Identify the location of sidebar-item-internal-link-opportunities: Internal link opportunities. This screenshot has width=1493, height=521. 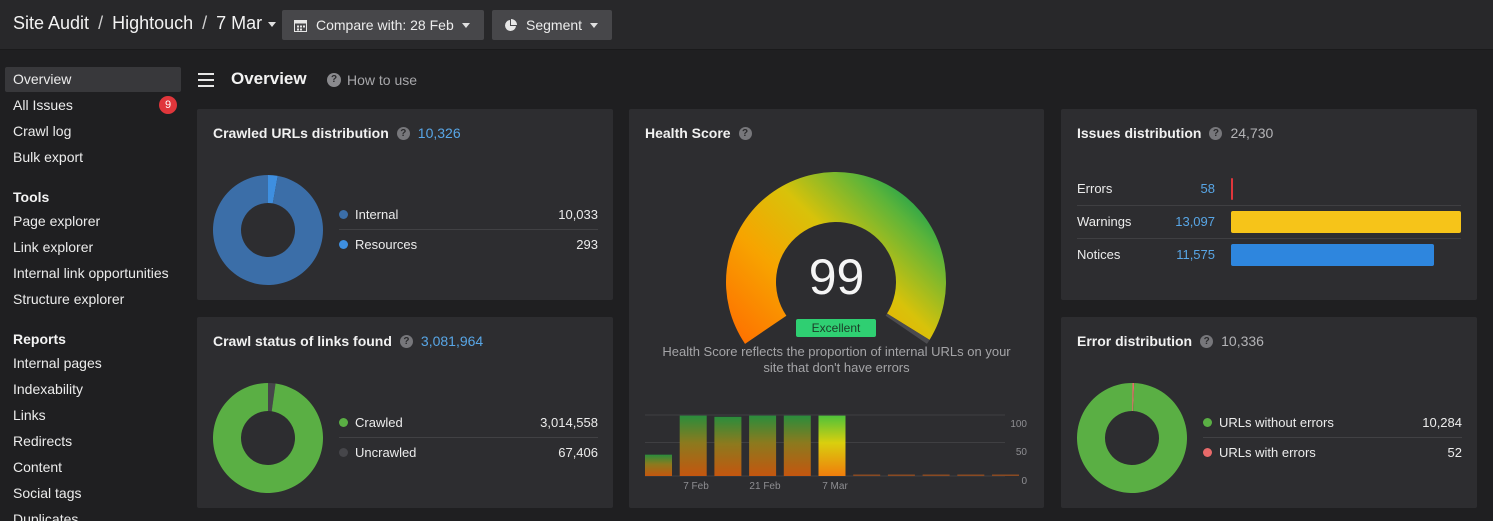
(93, 273).